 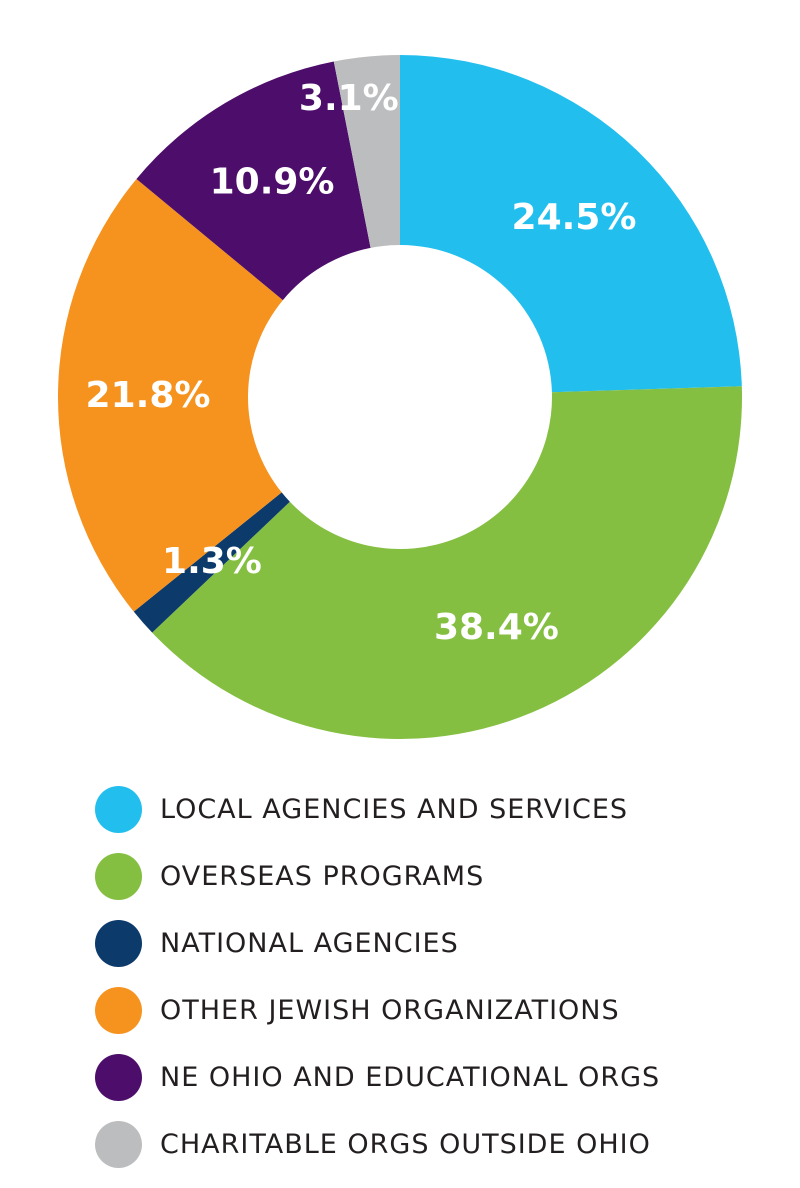 I want to click on legend-item-national-agencies: NATIONAL AGENCIES, so click(x=435, y=943).